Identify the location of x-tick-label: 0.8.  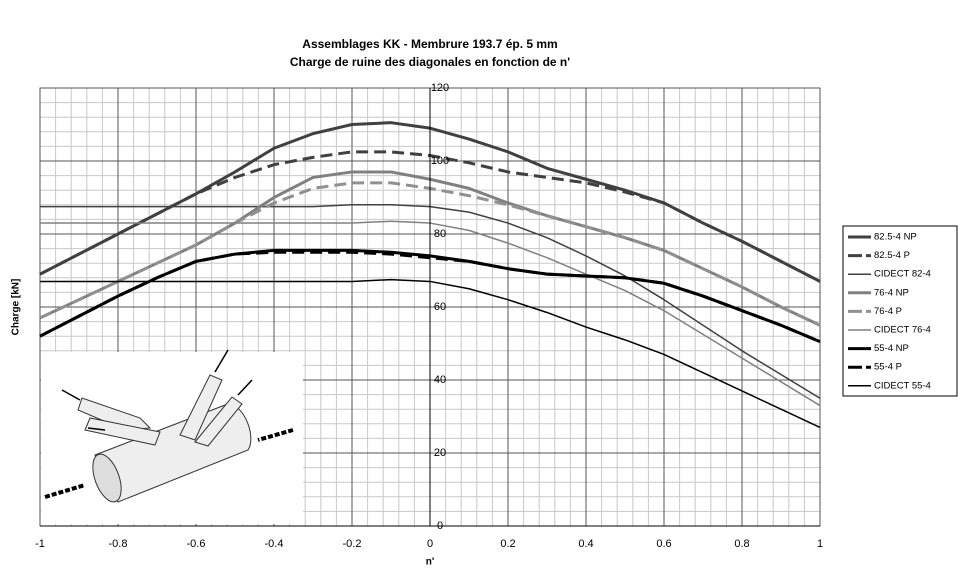
(741, 544).